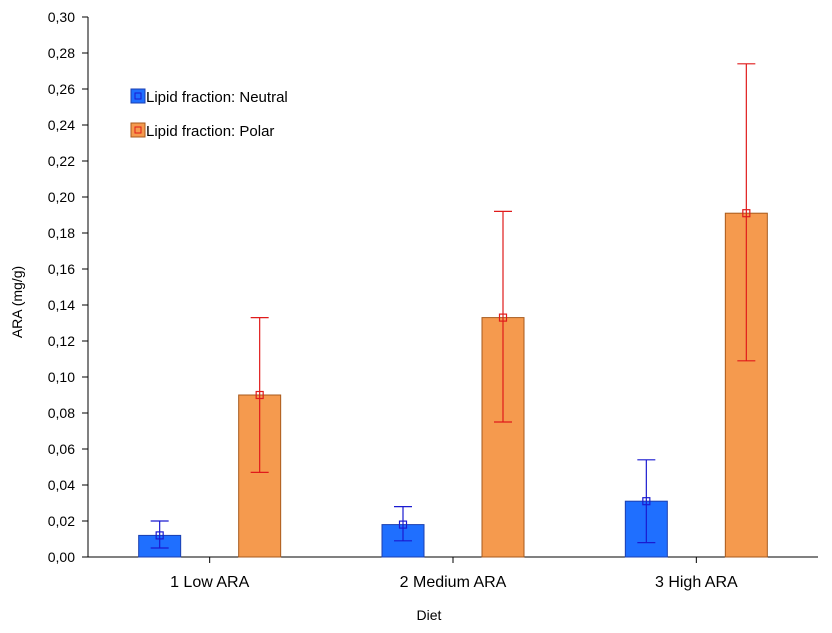 This screenshot has height=633, width=832. I want to click on x-tick-label: 2 Medium ARA, so click(453, 582).